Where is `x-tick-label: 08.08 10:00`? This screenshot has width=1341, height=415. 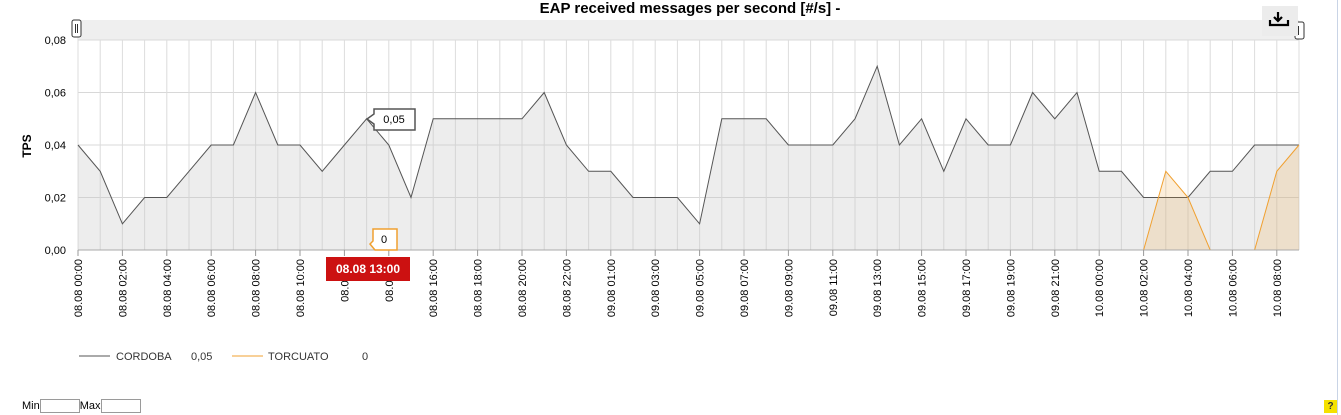 x-tick-label: 08.08 10:00 is located at coordinates (301, 288).